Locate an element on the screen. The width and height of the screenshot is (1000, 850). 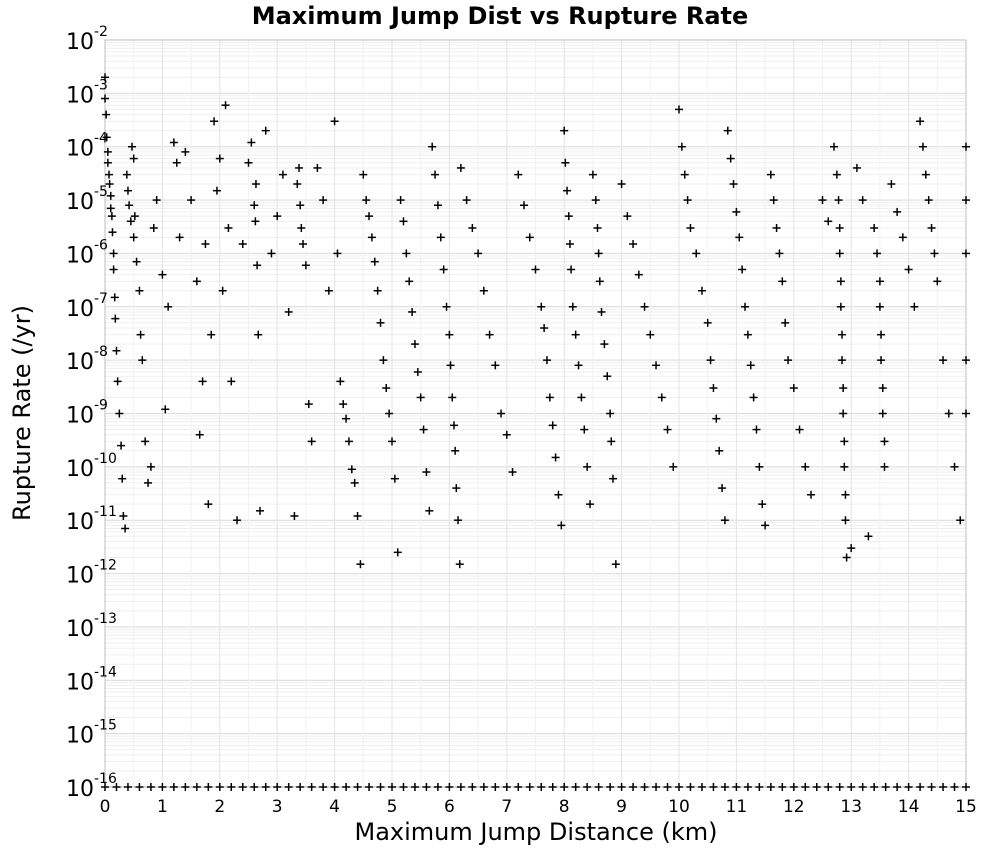
x-tick-labels: 0 1 2 3 4 5 6 7 8 9 10 11 12 13 14 15 is located at coordinates (538, 807).